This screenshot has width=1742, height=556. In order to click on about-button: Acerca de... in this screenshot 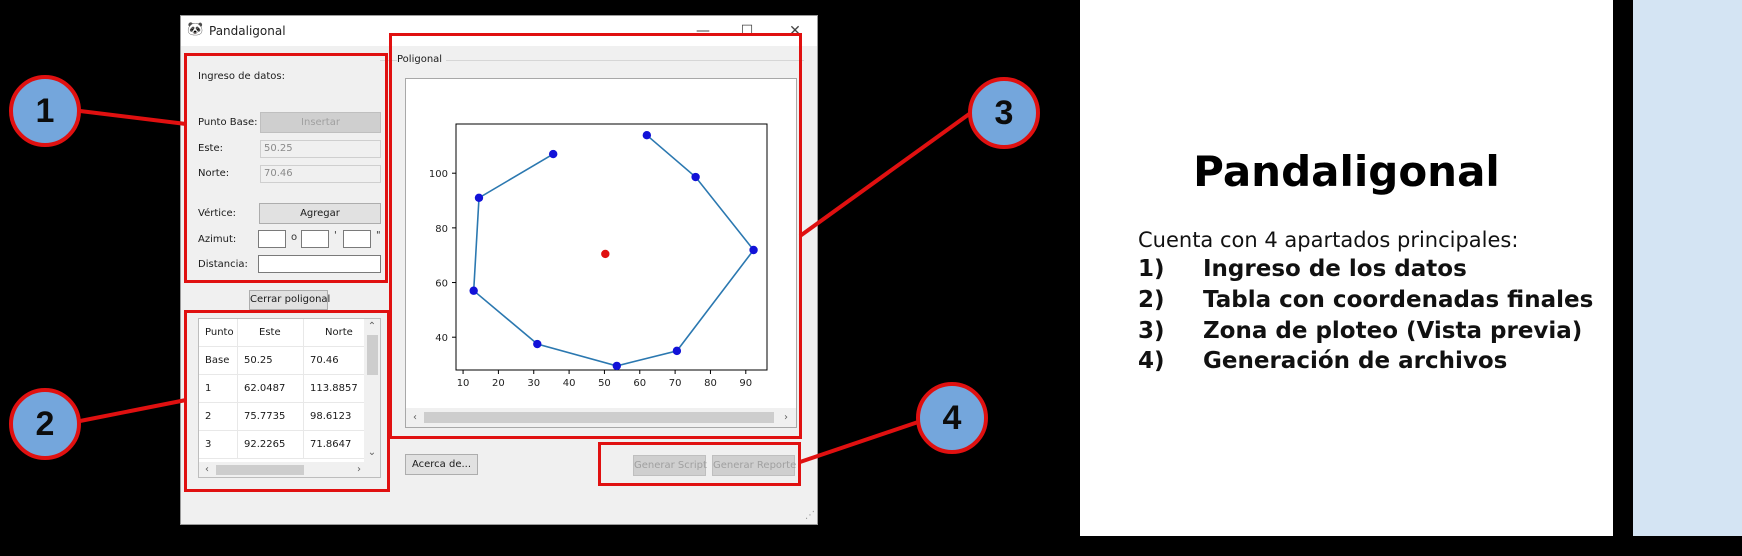, I will do `click(441, 464)`.